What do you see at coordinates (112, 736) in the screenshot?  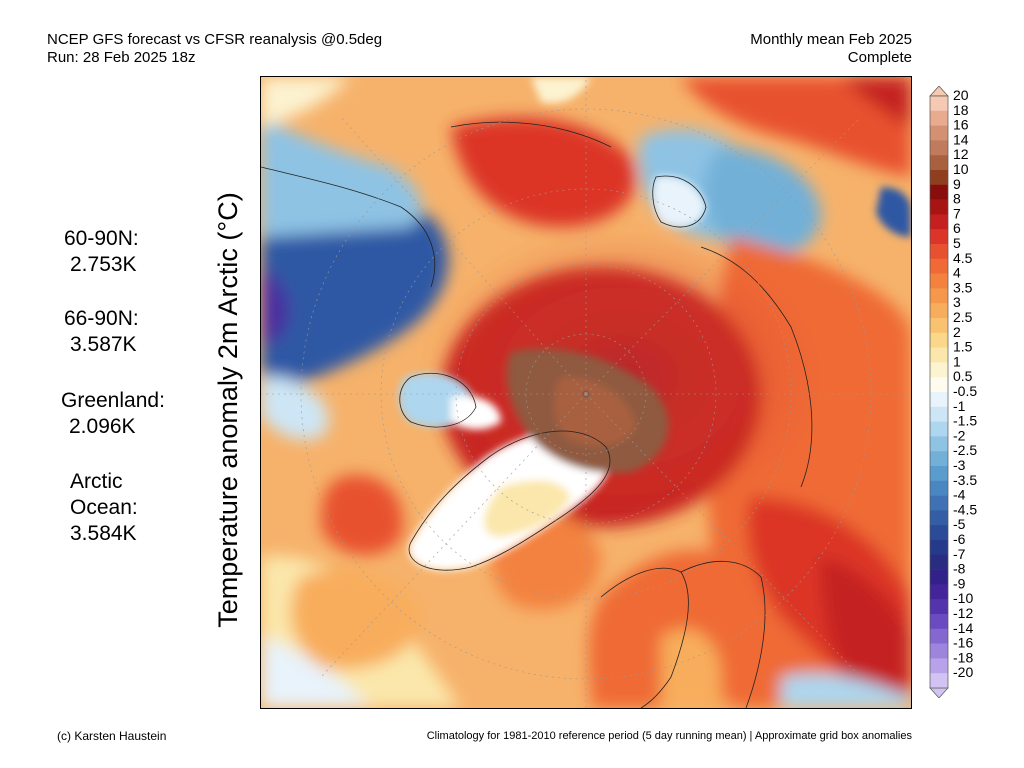 I see `copyright-text: (c) Karsten Haustein` at bounding box center [112, 736].